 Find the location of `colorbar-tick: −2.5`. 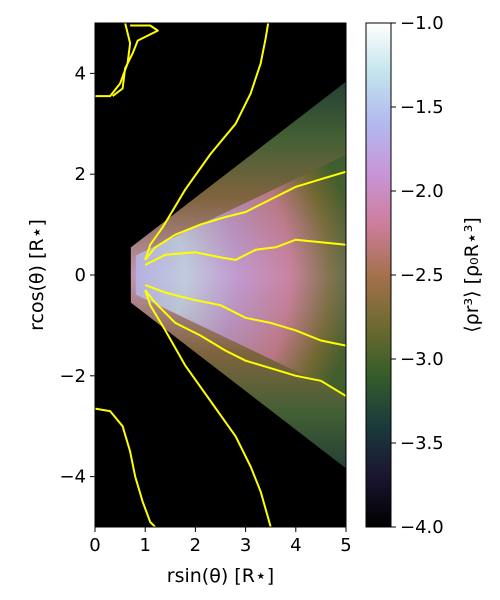

colorbar-tick: −2.5 is located at coordinates (417, 275).